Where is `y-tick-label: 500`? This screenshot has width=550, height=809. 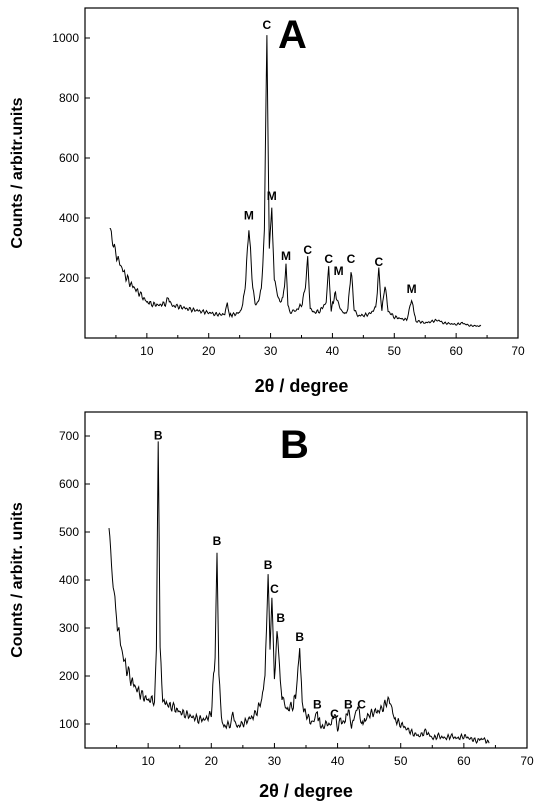
y-tick-label: 500 is located at coordinates (69, 532).